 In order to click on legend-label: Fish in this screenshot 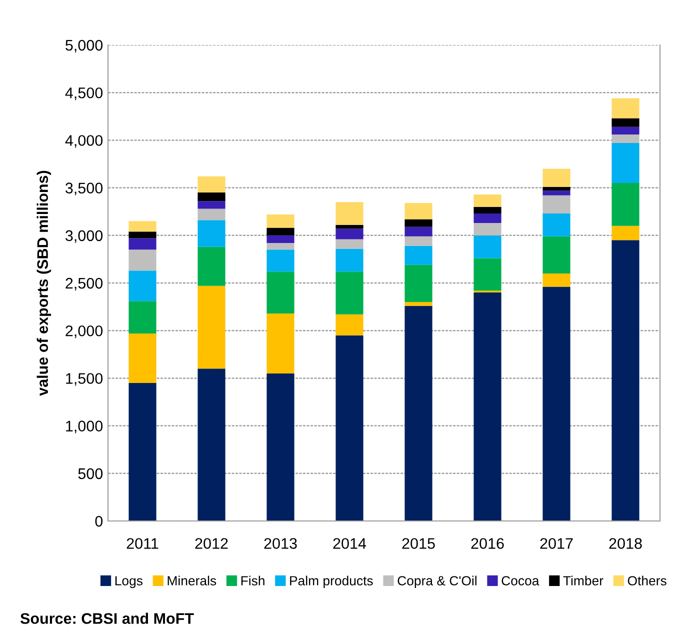, I will do `click(252, 581)`.